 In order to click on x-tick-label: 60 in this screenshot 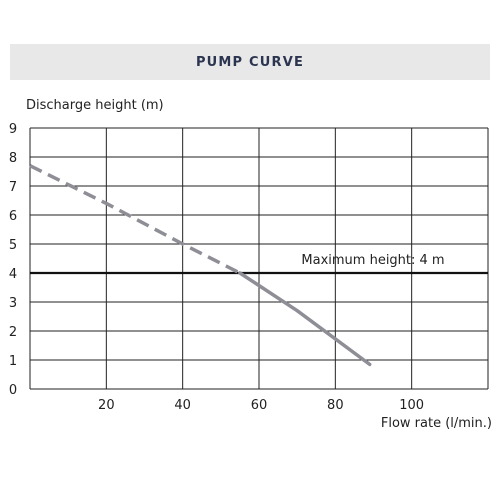, I will do `click(259, 405)`.